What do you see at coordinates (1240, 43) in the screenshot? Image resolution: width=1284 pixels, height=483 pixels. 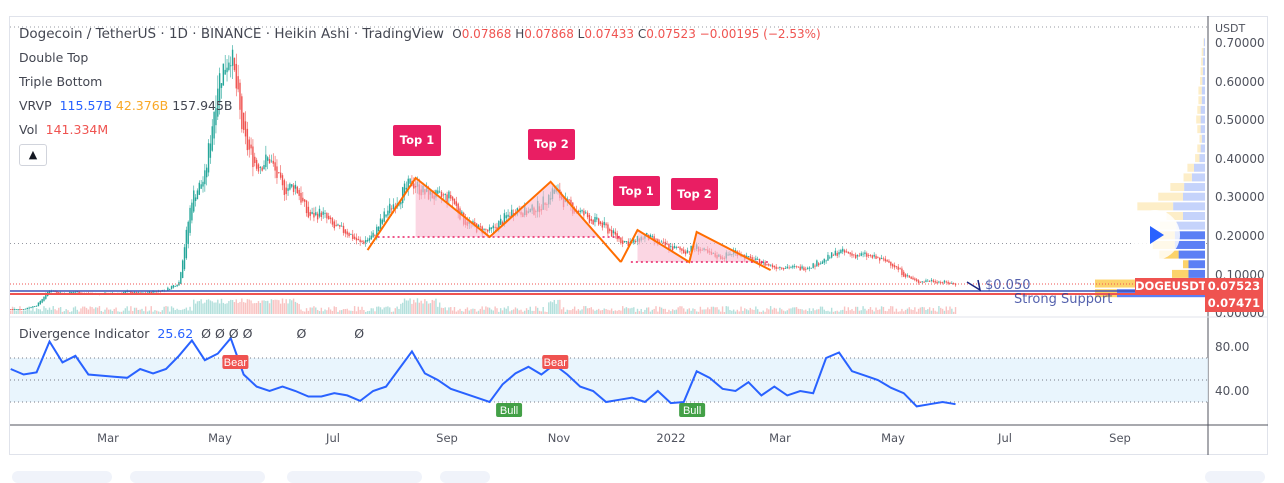 I see `price-tick: 0.70000` at bounding box center [1240, 43].